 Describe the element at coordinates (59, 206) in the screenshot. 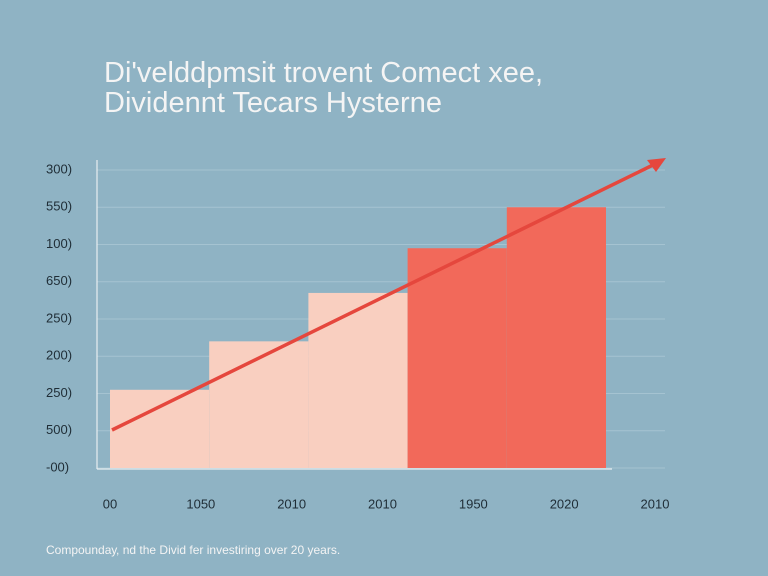

I see `y-tick-label: 550)` at that location.